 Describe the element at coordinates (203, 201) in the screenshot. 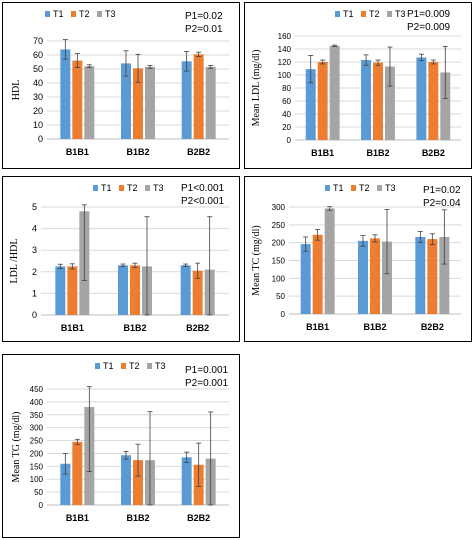

I see `p-value-annotation: P2<0.001` at that location.